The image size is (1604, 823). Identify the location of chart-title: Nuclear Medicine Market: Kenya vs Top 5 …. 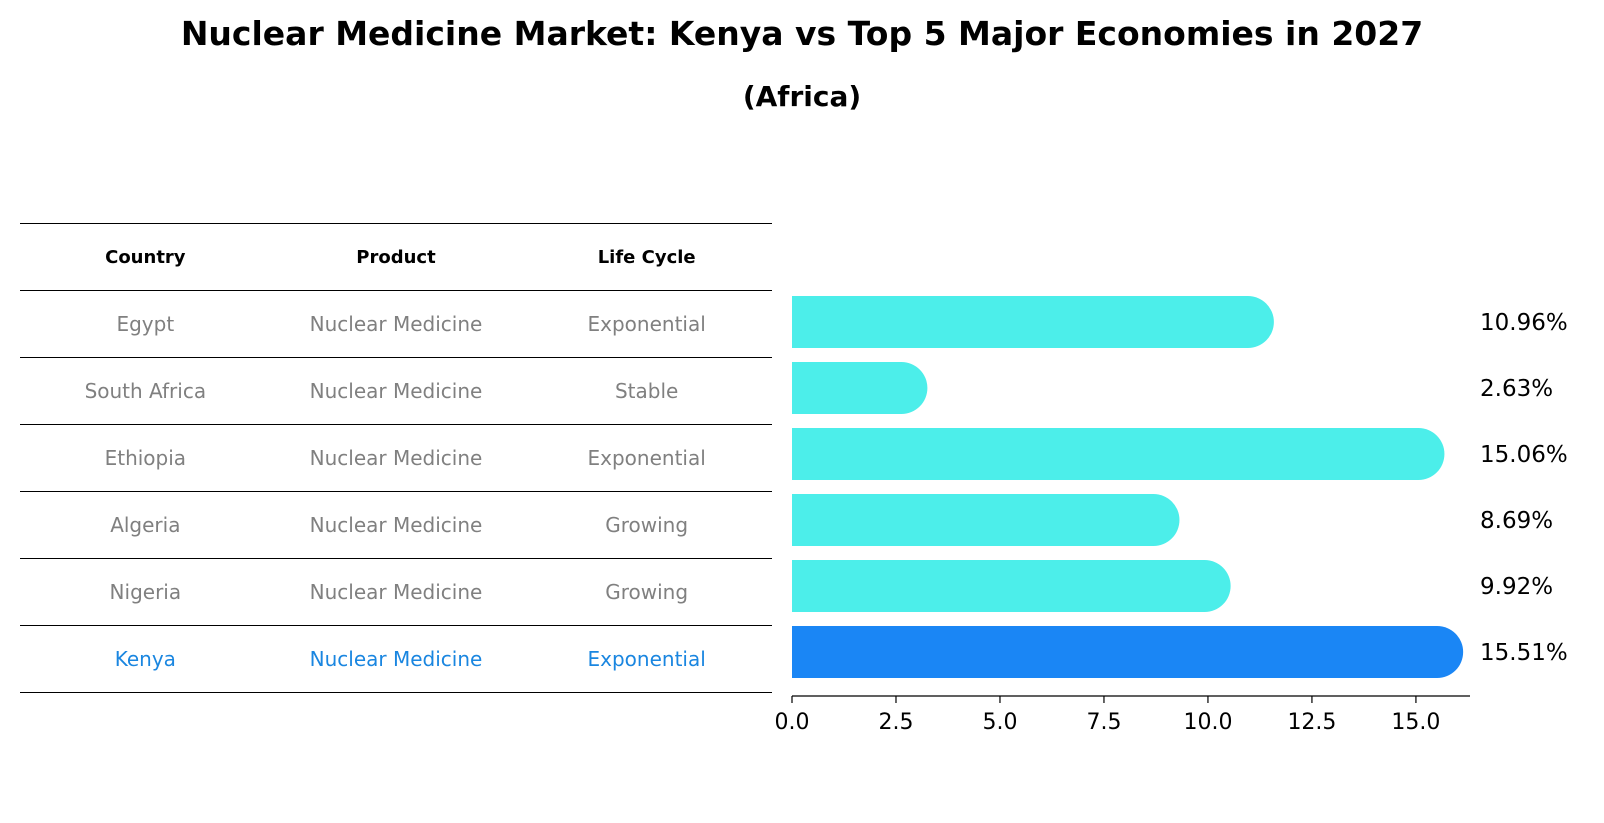
(802, 33).